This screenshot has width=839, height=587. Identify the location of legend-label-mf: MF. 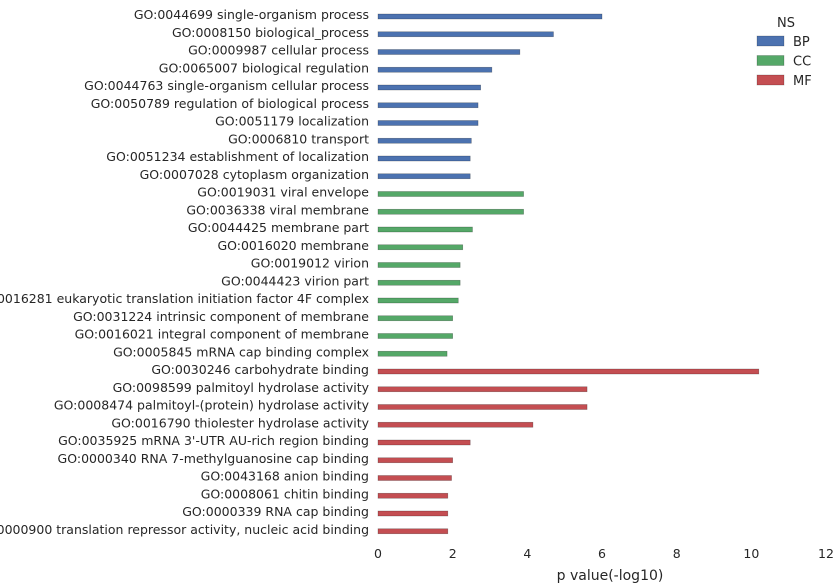
(802, 81).